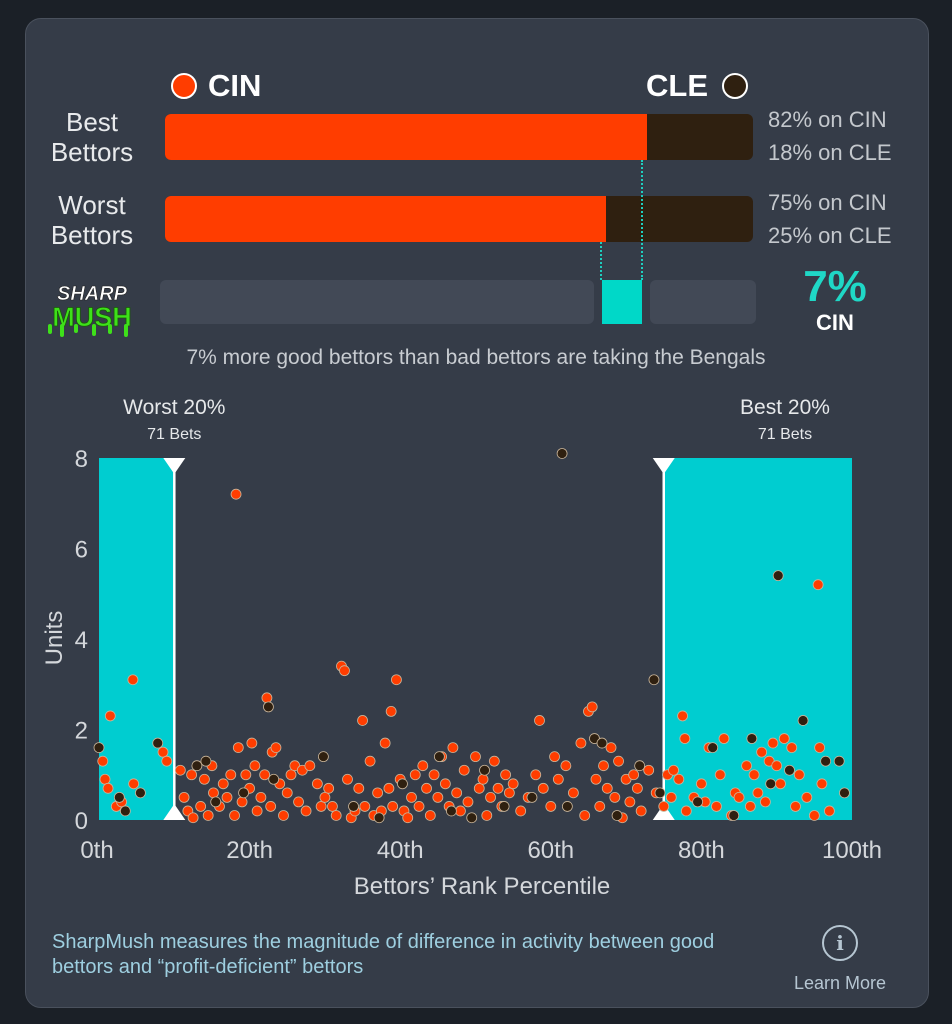 The height and width of the screenshot is (1024, 952). What do you see at coordinates (81, 640) in the screenshot?
I see `y-tick-label: 4` at bounding box center [81, 640].